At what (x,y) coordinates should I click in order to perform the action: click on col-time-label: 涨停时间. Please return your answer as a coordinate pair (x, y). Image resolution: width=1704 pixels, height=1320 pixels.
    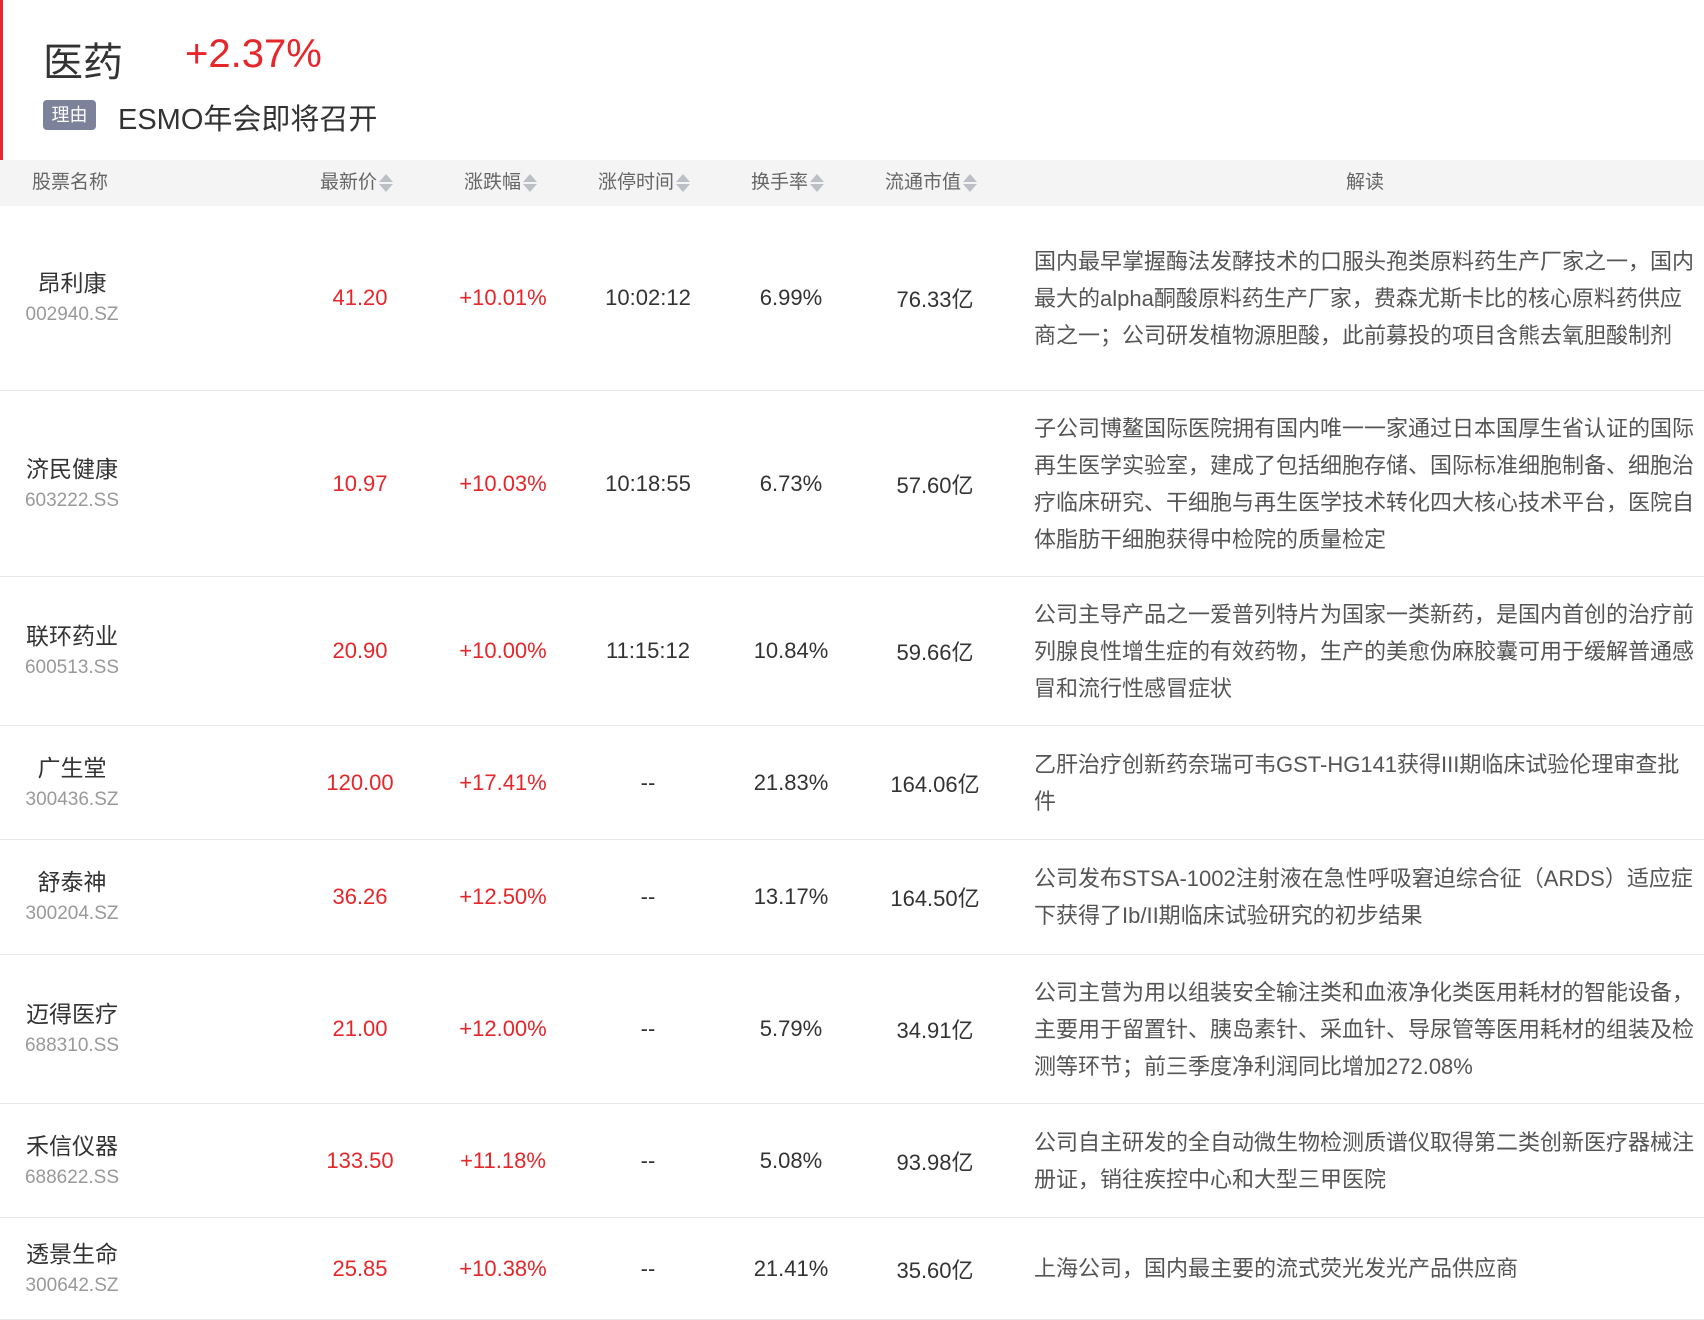
    Looking at the image, I should click on (636, 182).